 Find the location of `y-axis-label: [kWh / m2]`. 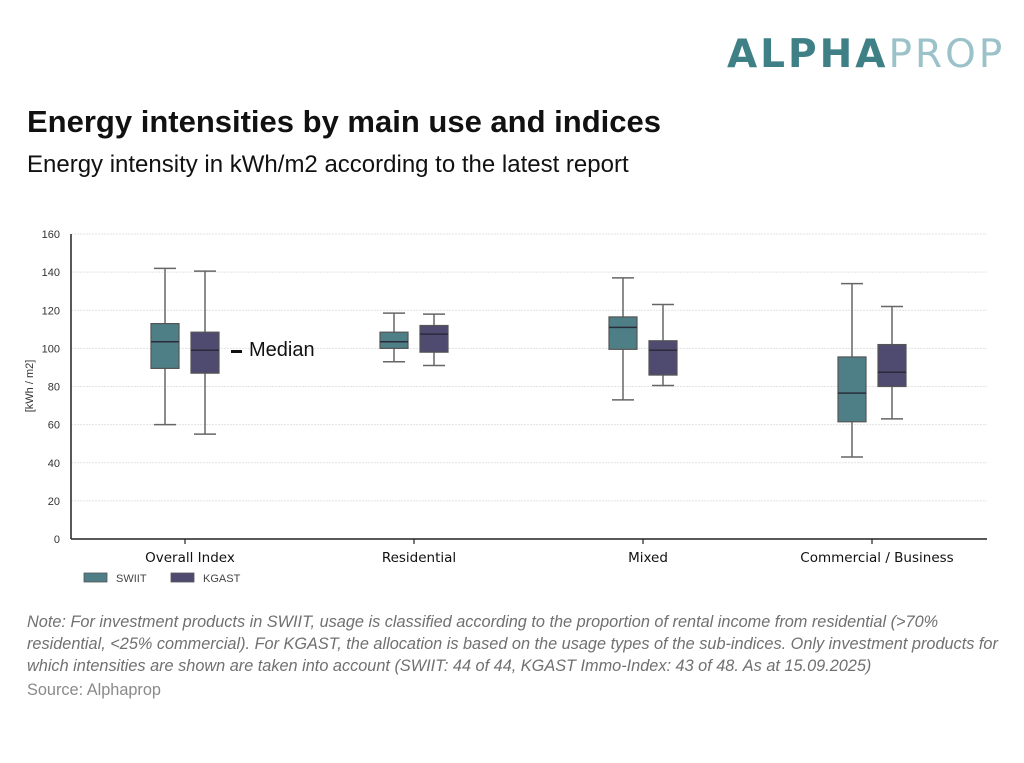

y-axis-label: [kWh / m2] is located at coordinates (30, 386).